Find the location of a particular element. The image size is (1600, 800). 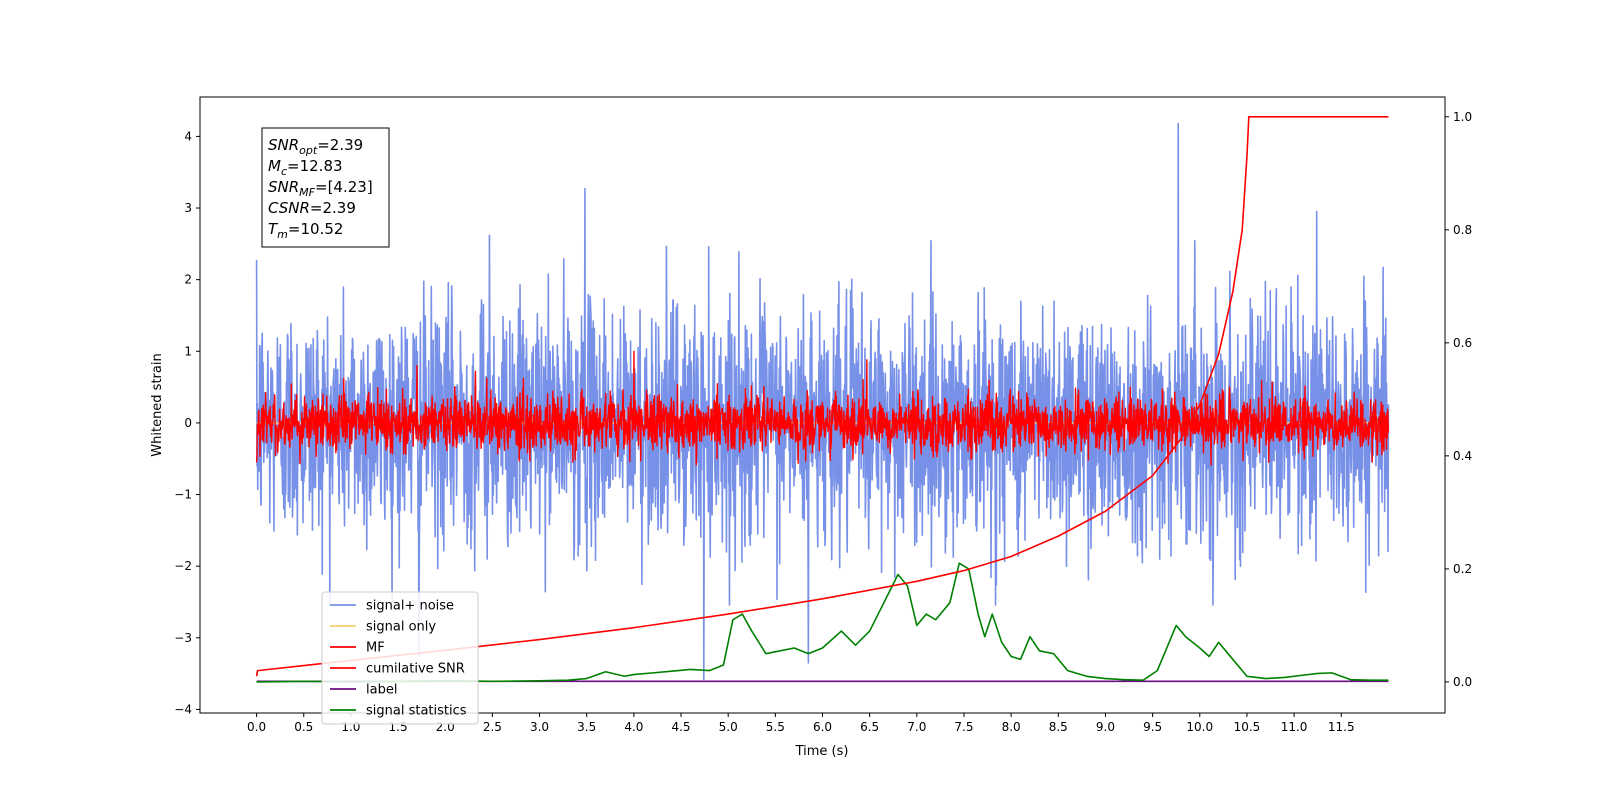

x-tick-label: 5.0 is located at coordinates (728, 727).